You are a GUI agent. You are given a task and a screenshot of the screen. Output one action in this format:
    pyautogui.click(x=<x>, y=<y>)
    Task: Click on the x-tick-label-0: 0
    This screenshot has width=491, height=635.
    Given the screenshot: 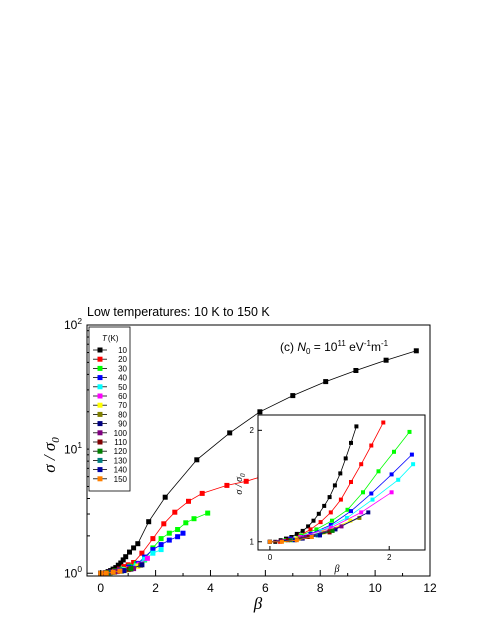 What is the action you would take?
    pyautogui.click(x=100, y=588)
    